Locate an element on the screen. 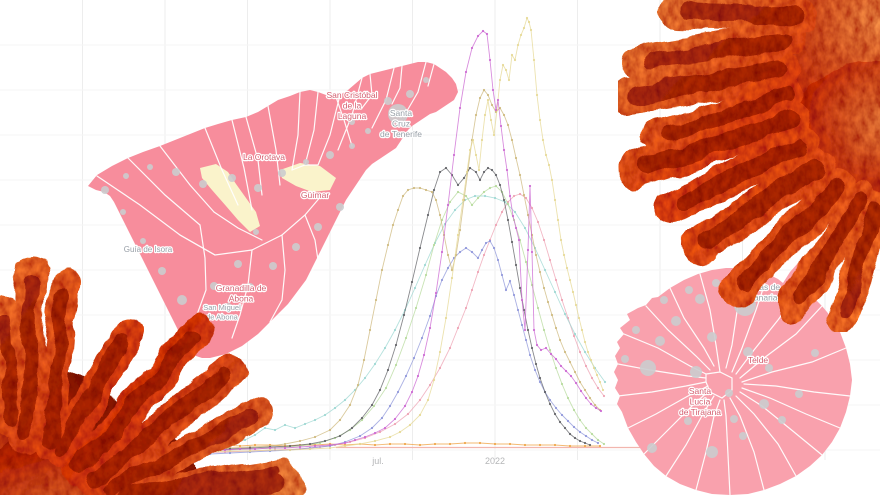 This screenshot has width=880, height=495. map-label: Santa Cruz de Tenerife is located at coordinates (401, 123).